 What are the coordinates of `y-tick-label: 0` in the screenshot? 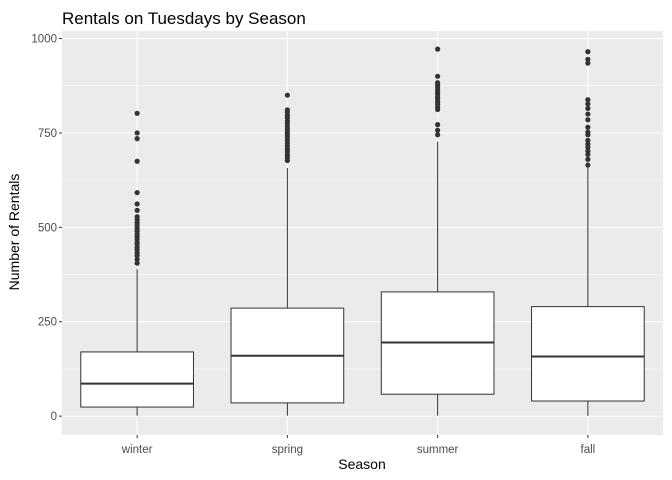 It's located at (54, 417).